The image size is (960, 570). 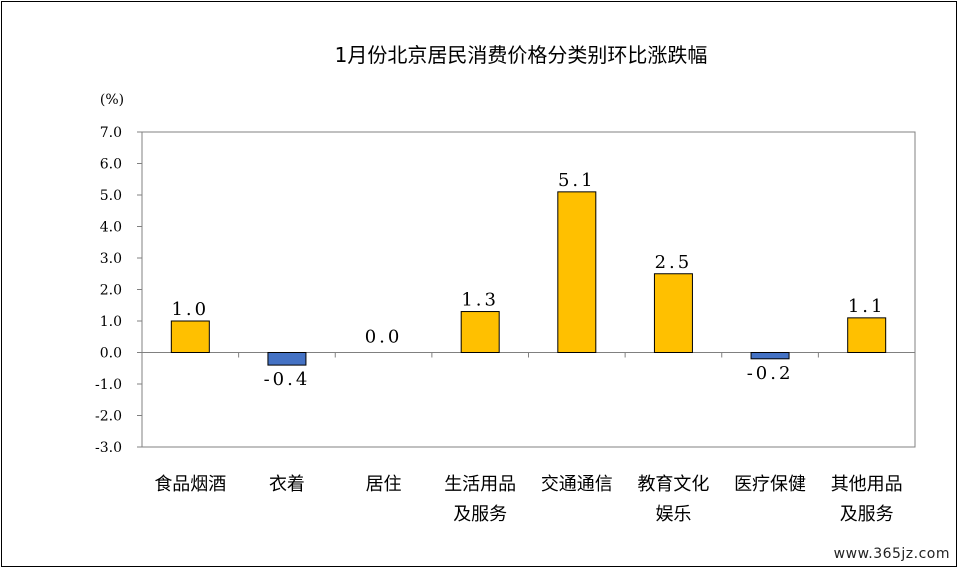 I want to click on watermark: www.365jz.com, so click(x=891, y=554).